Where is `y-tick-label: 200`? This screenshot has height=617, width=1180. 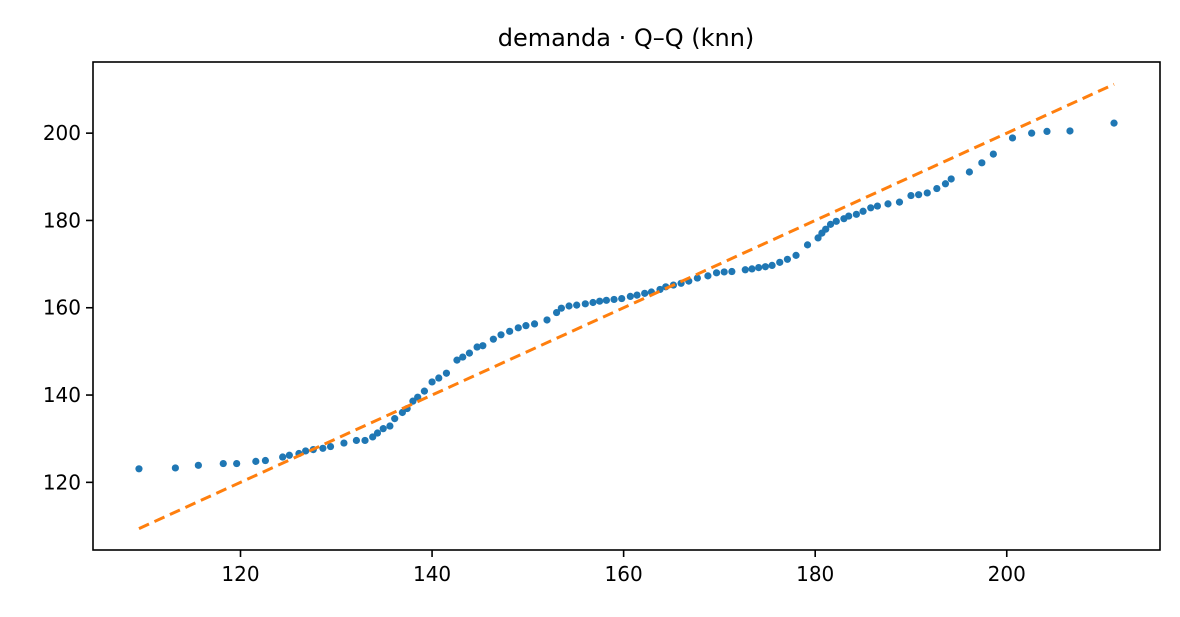
y-tick-label: 200 is located at coordinates (62, 133).